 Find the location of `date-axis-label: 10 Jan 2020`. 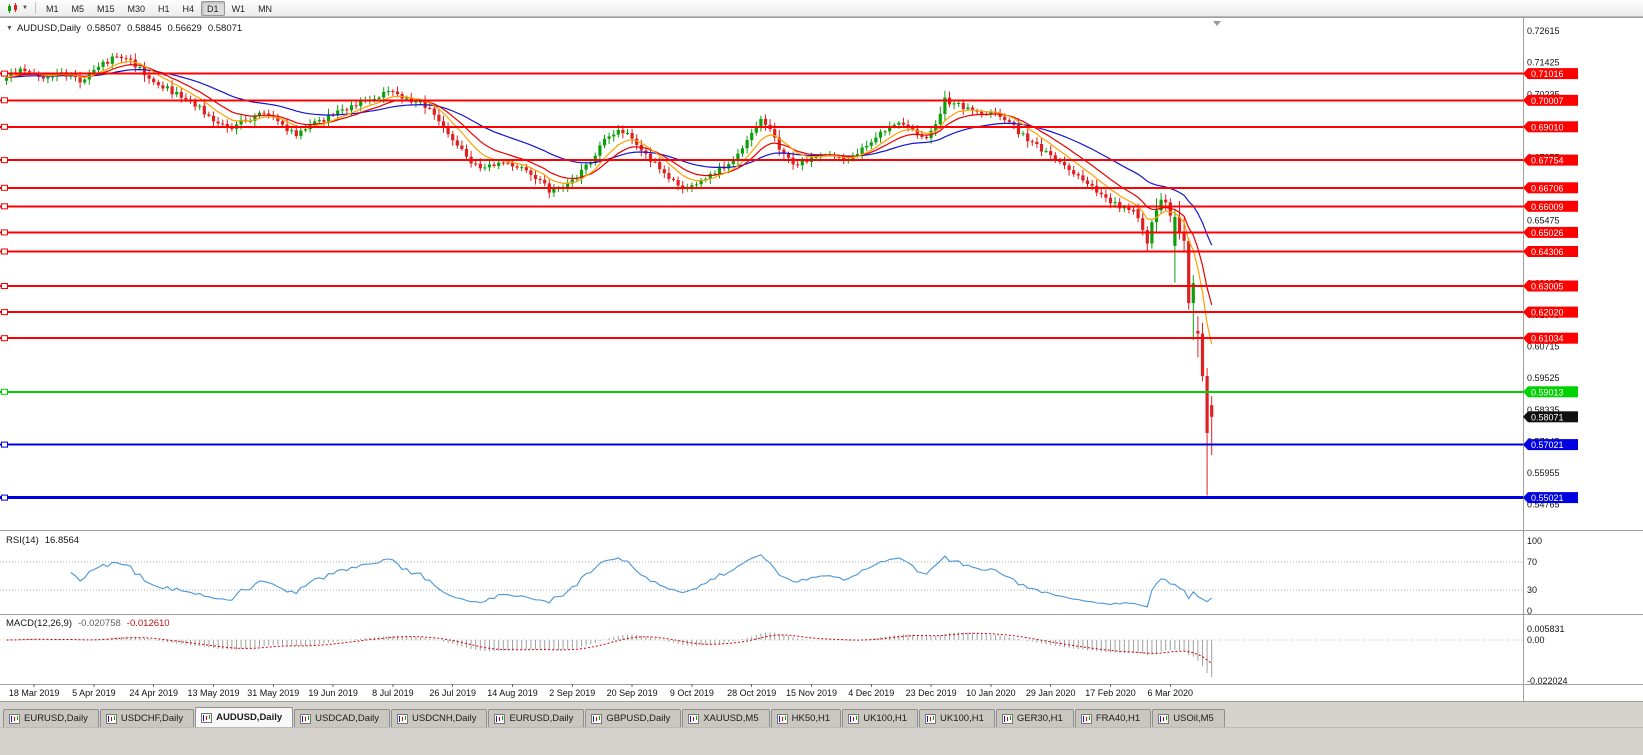

date-axis-label: 10 Jan 2020 is located at coordinates (991, 693).